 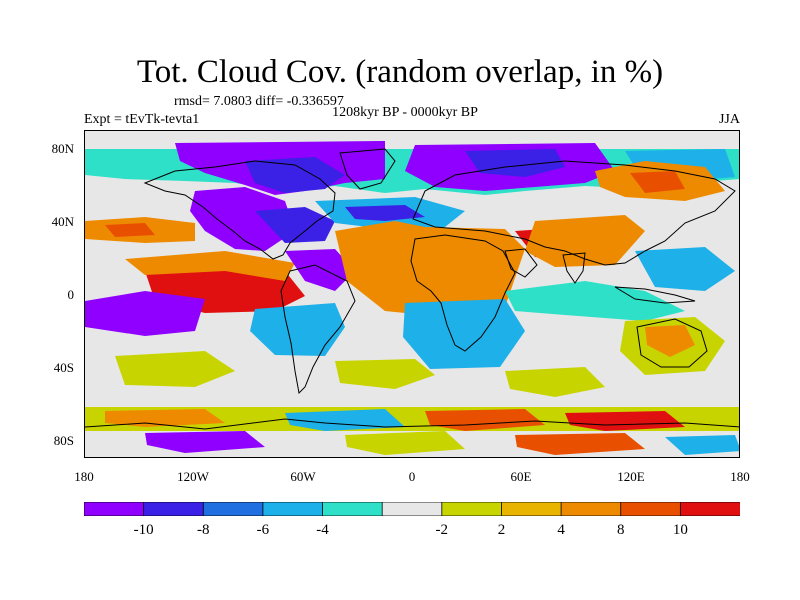 I want to click on period-text: 1208kyr BP - 0000kyr BP, so click(x=405, y=112).